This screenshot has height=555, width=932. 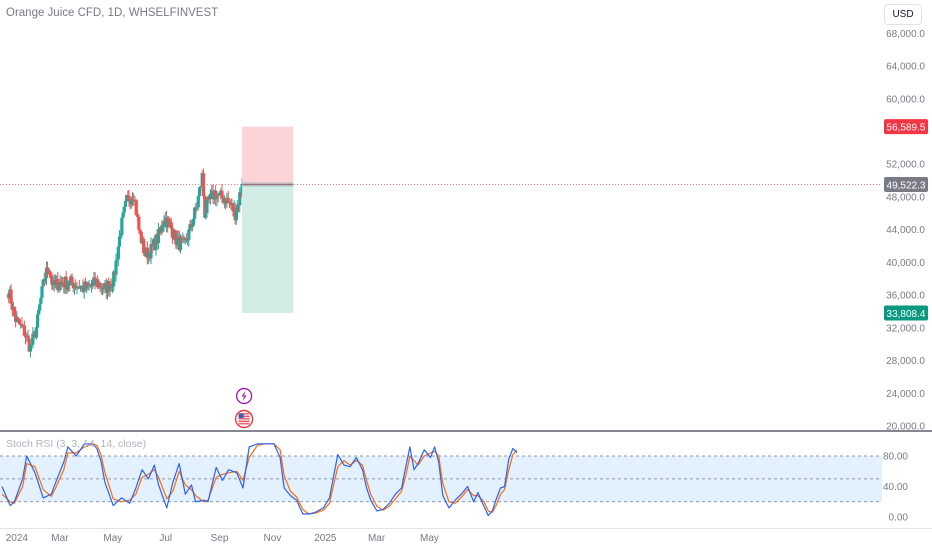 I want to click on stop-loss-zone, so click(x=268, y=155).